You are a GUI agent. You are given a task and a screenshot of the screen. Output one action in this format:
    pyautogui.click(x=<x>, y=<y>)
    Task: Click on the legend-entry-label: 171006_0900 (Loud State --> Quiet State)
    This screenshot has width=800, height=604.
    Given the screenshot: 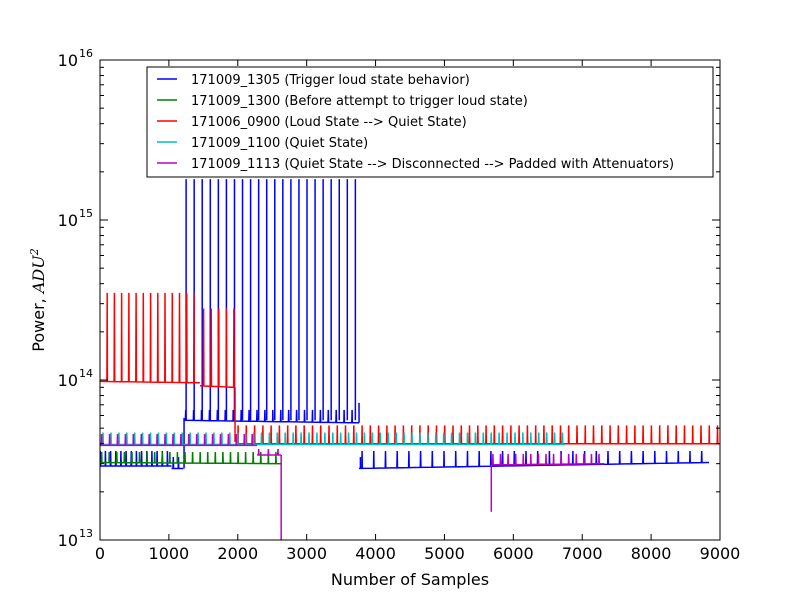 What is the action you would take?
    pyautogui.click(x=329, y=122)
    